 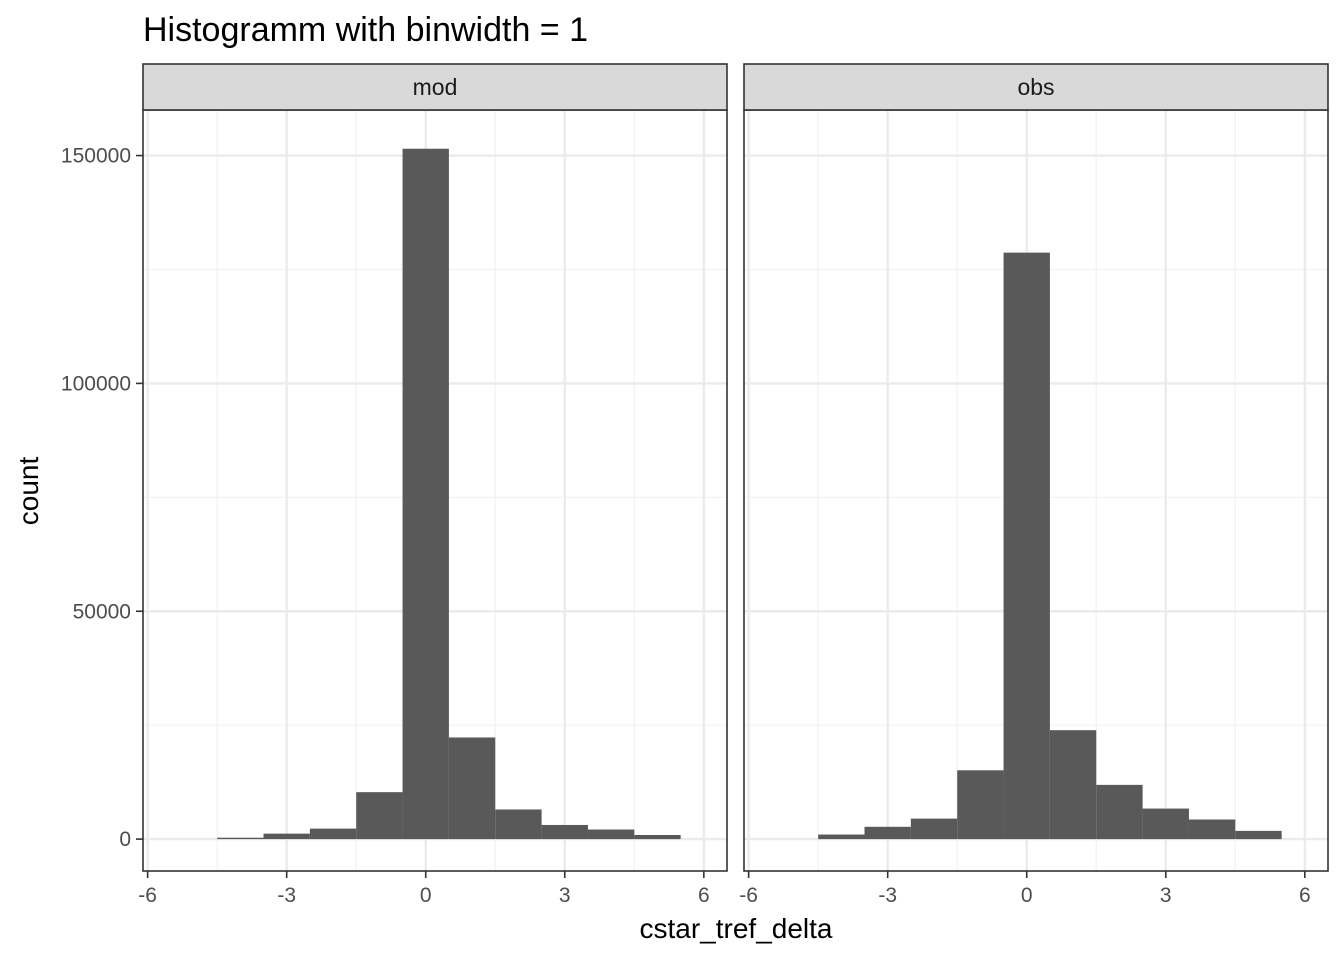 I want to click on y-tick-label: 0, so click(x=125, y=839).